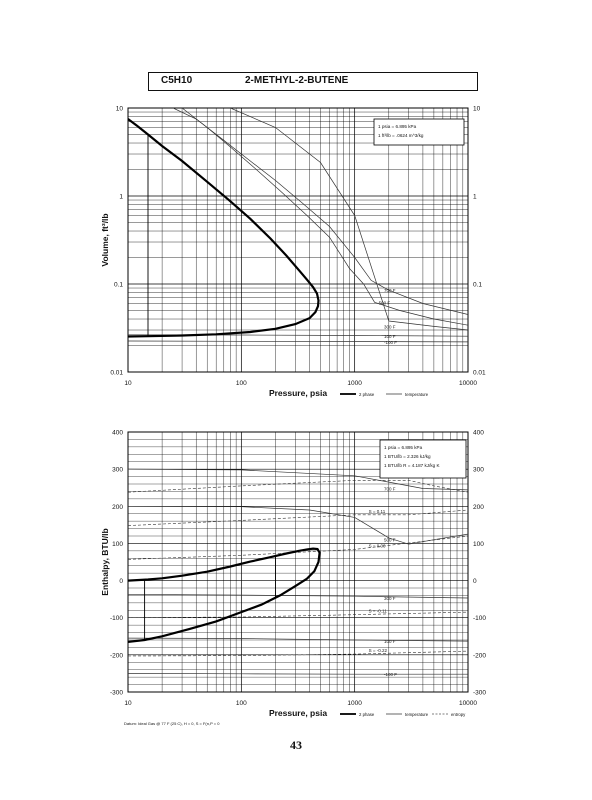 The image size is (592, 800). Describe the element at coordinates (121, 197) in the screenshot. I see `y-tick-label: 1` at that location.